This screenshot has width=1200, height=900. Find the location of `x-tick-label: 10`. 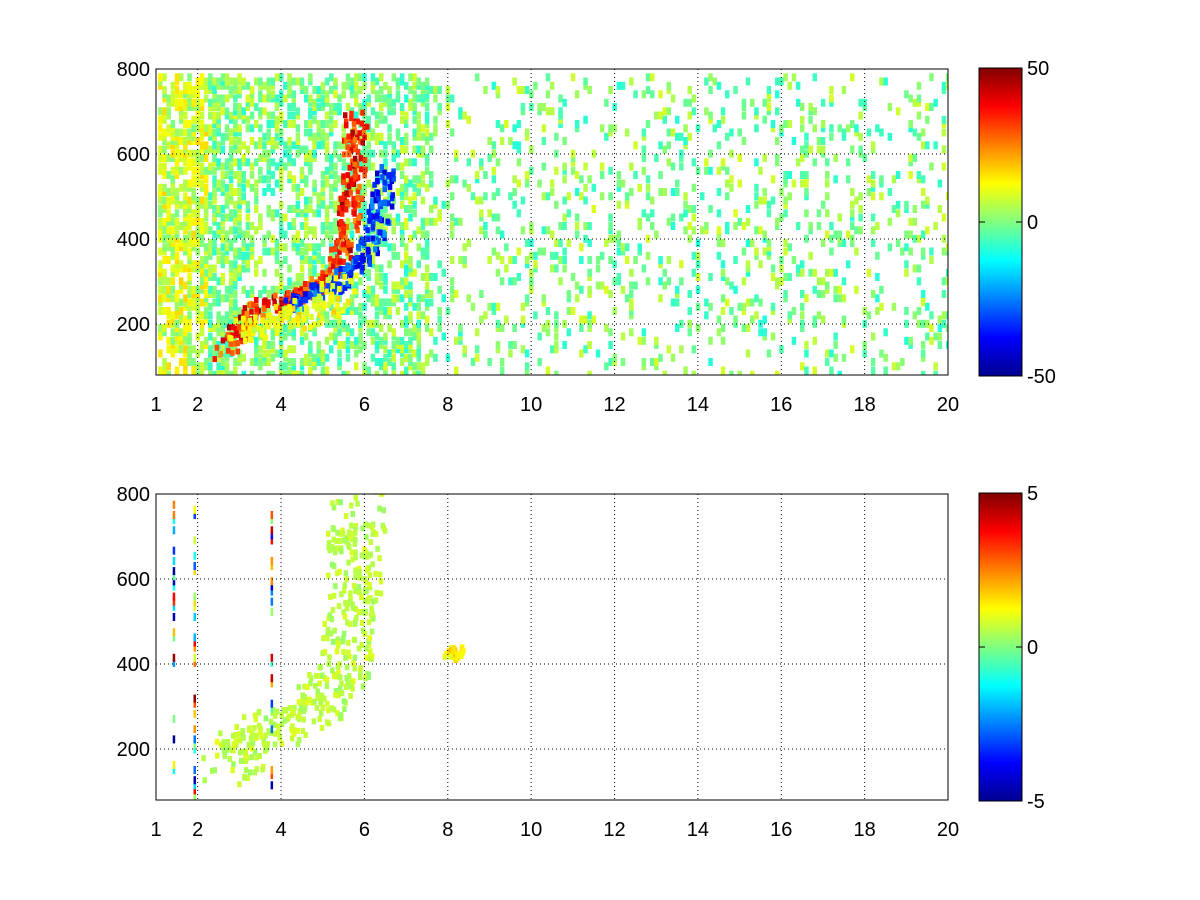

x-tick-label: 10 is located at coordinates (531, 830).